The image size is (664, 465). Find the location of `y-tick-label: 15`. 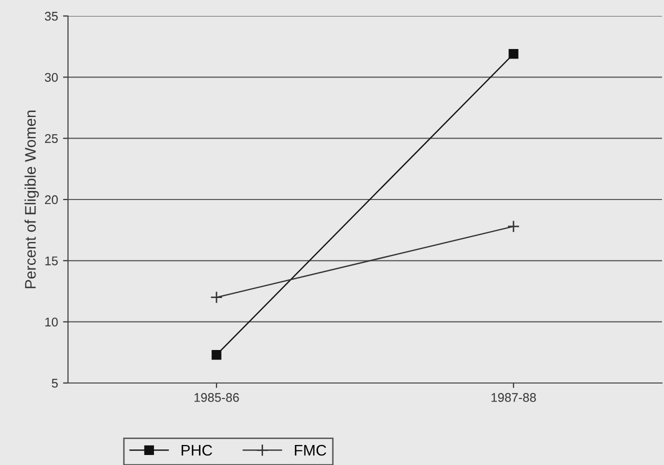

y-tick-label: 15 is located at coordinates (51, 261).